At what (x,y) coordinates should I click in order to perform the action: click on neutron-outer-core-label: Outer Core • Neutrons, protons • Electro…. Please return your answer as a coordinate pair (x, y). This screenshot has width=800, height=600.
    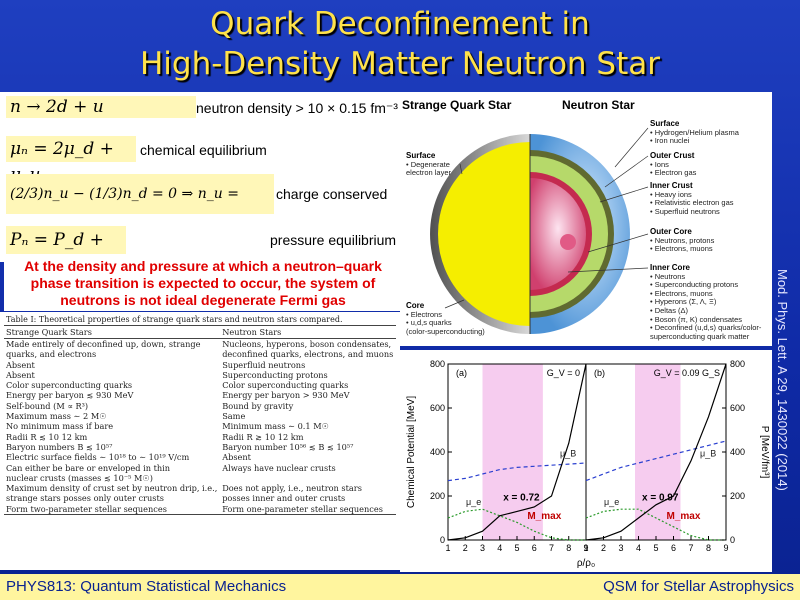
    Looking at the image, I should click on (682, 240).